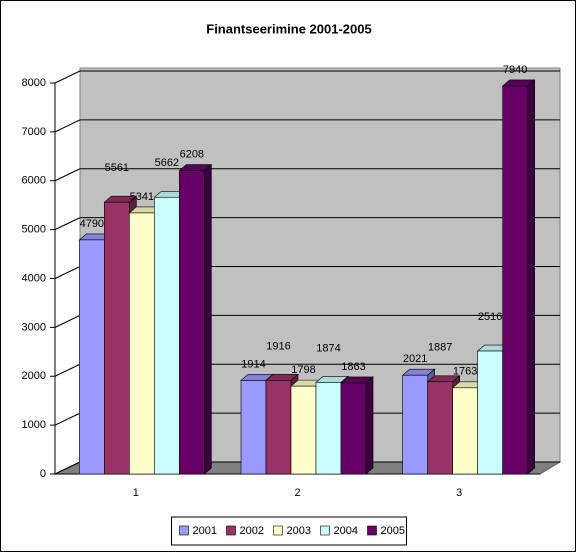 The image size is (577, 553). Describe the element at coordinates (34, 83) in the screenshot. I see `y-tick-label: 8000` at that location.